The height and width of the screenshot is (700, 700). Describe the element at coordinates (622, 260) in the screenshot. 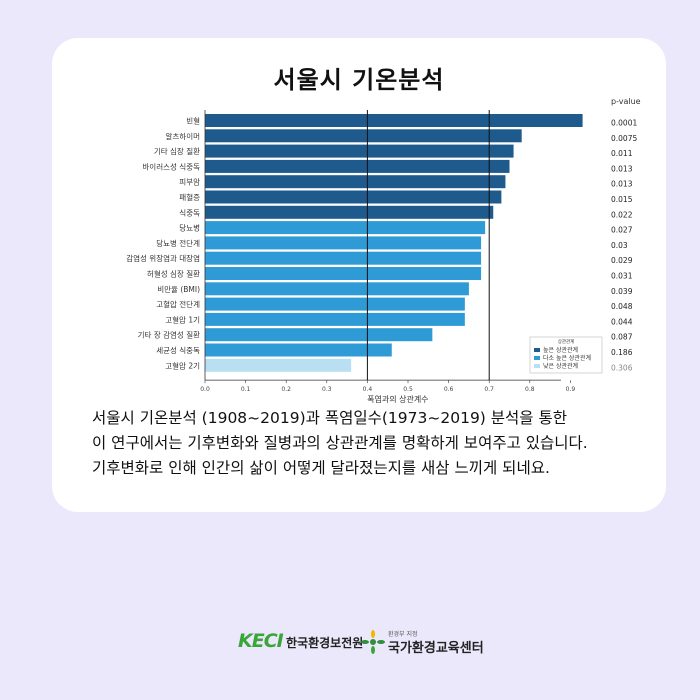

I see `p-value-10: 0.029` at that location.